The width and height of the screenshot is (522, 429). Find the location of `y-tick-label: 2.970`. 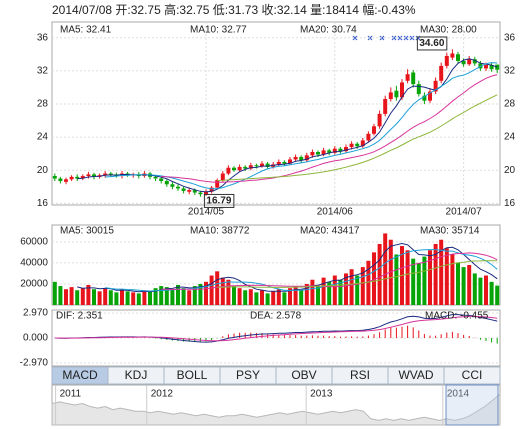

y-tick-label: 2.970 is located at coordinates (35, 313).